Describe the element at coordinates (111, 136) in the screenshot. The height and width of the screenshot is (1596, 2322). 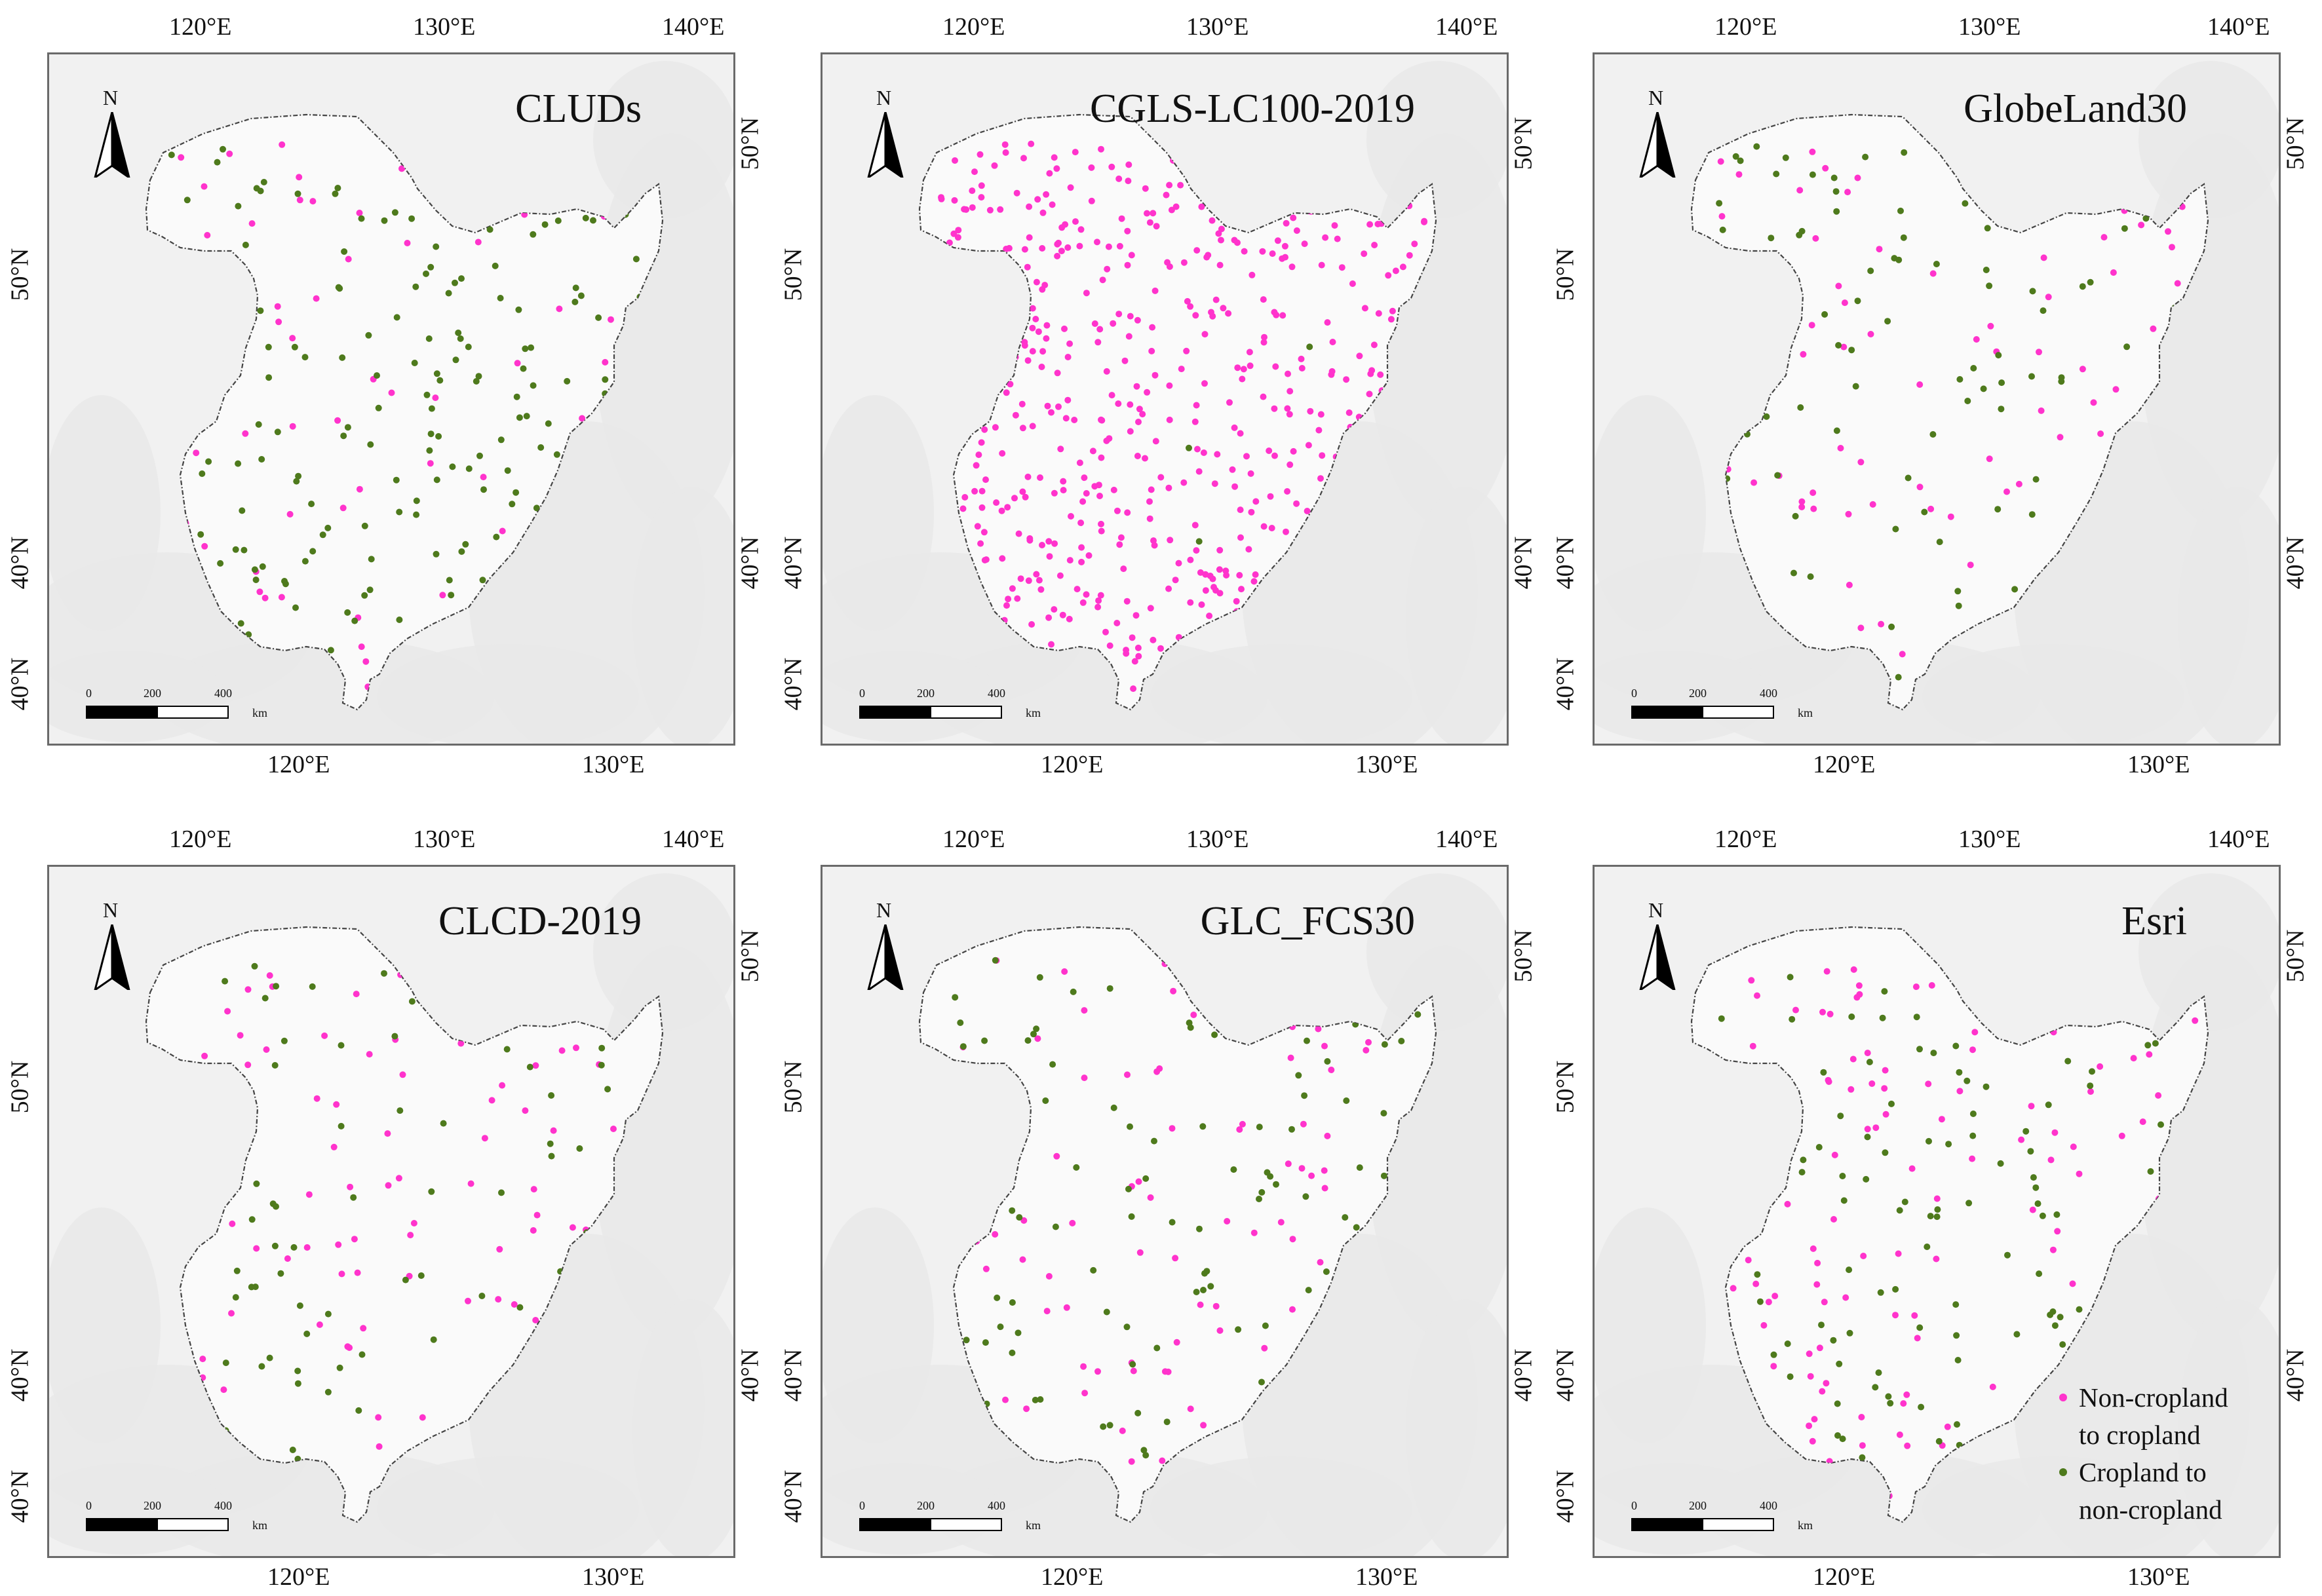
I see `north-arrow: N` at that location.